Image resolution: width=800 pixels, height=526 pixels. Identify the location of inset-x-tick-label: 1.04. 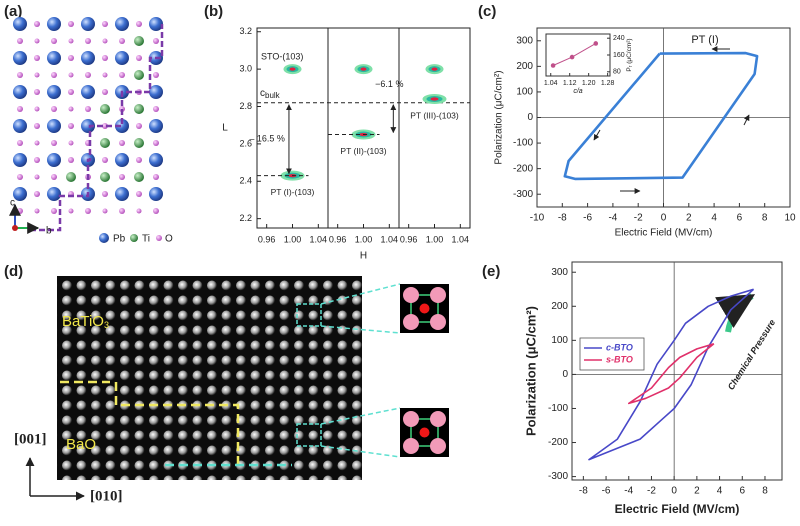
(551, 83).